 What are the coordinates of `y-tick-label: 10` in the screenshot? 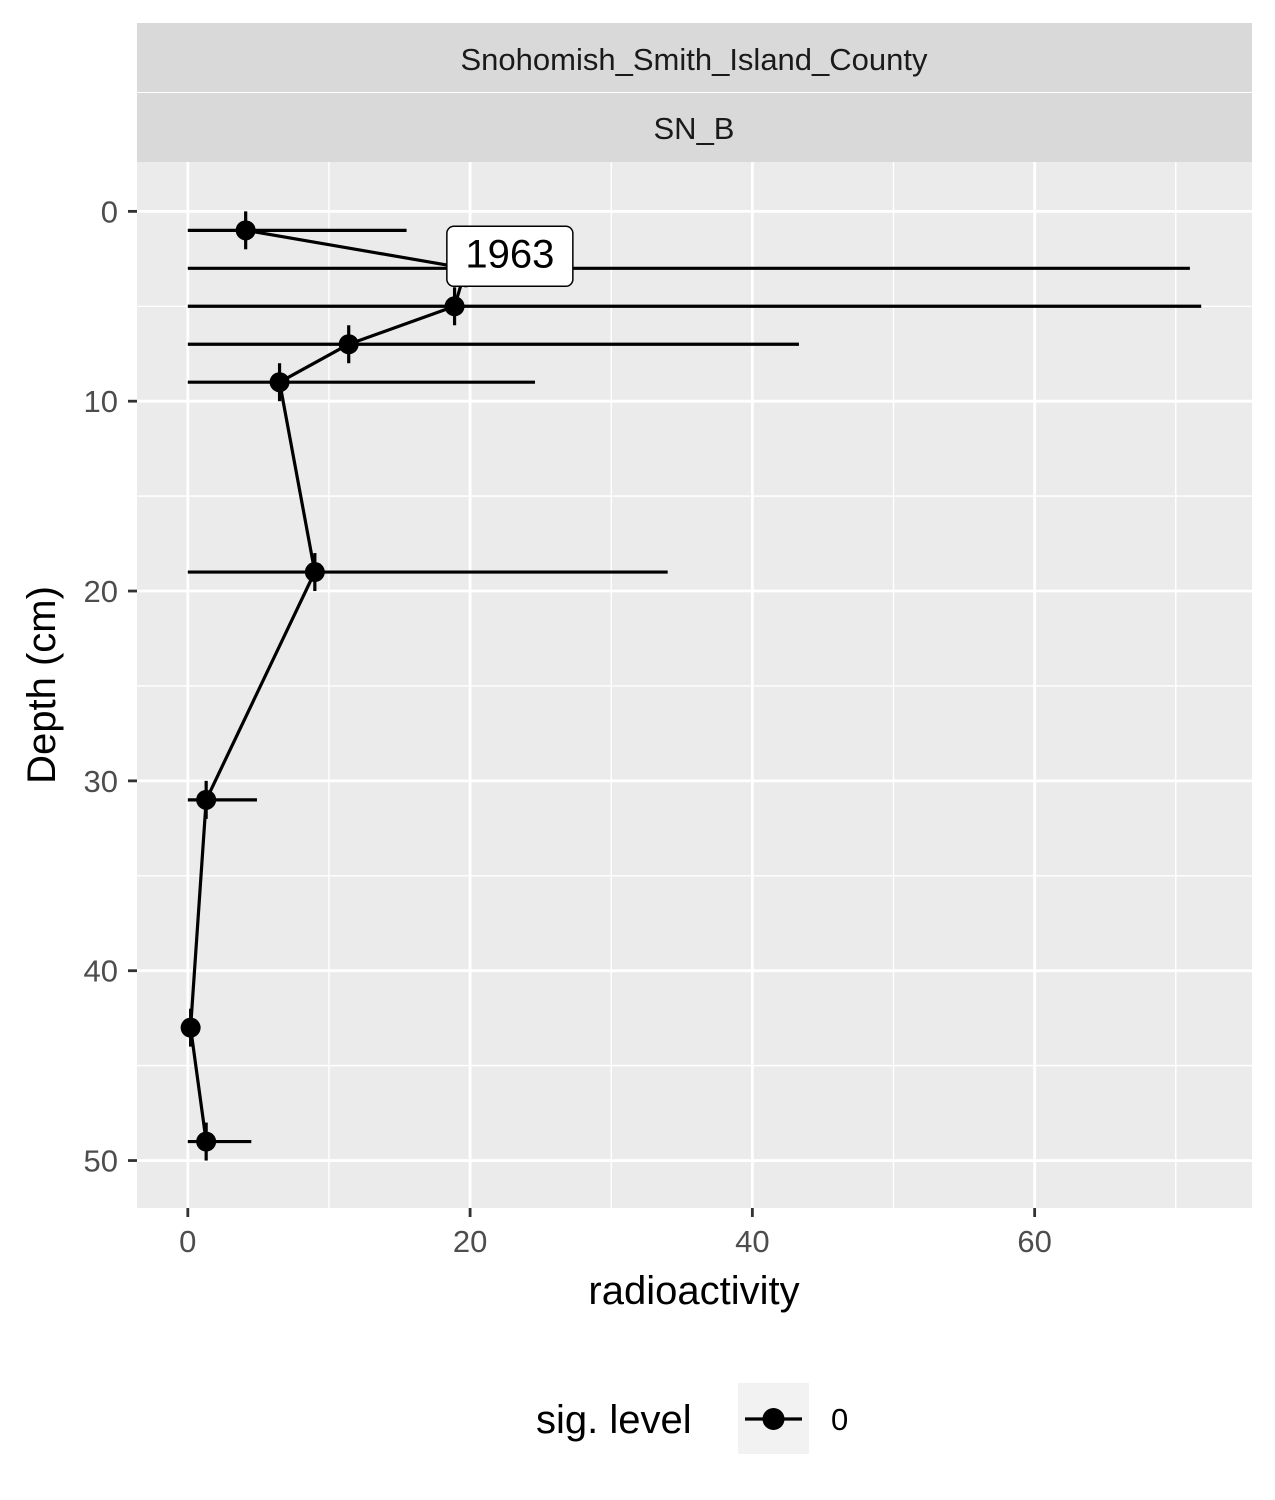 It's located at (101, 401).